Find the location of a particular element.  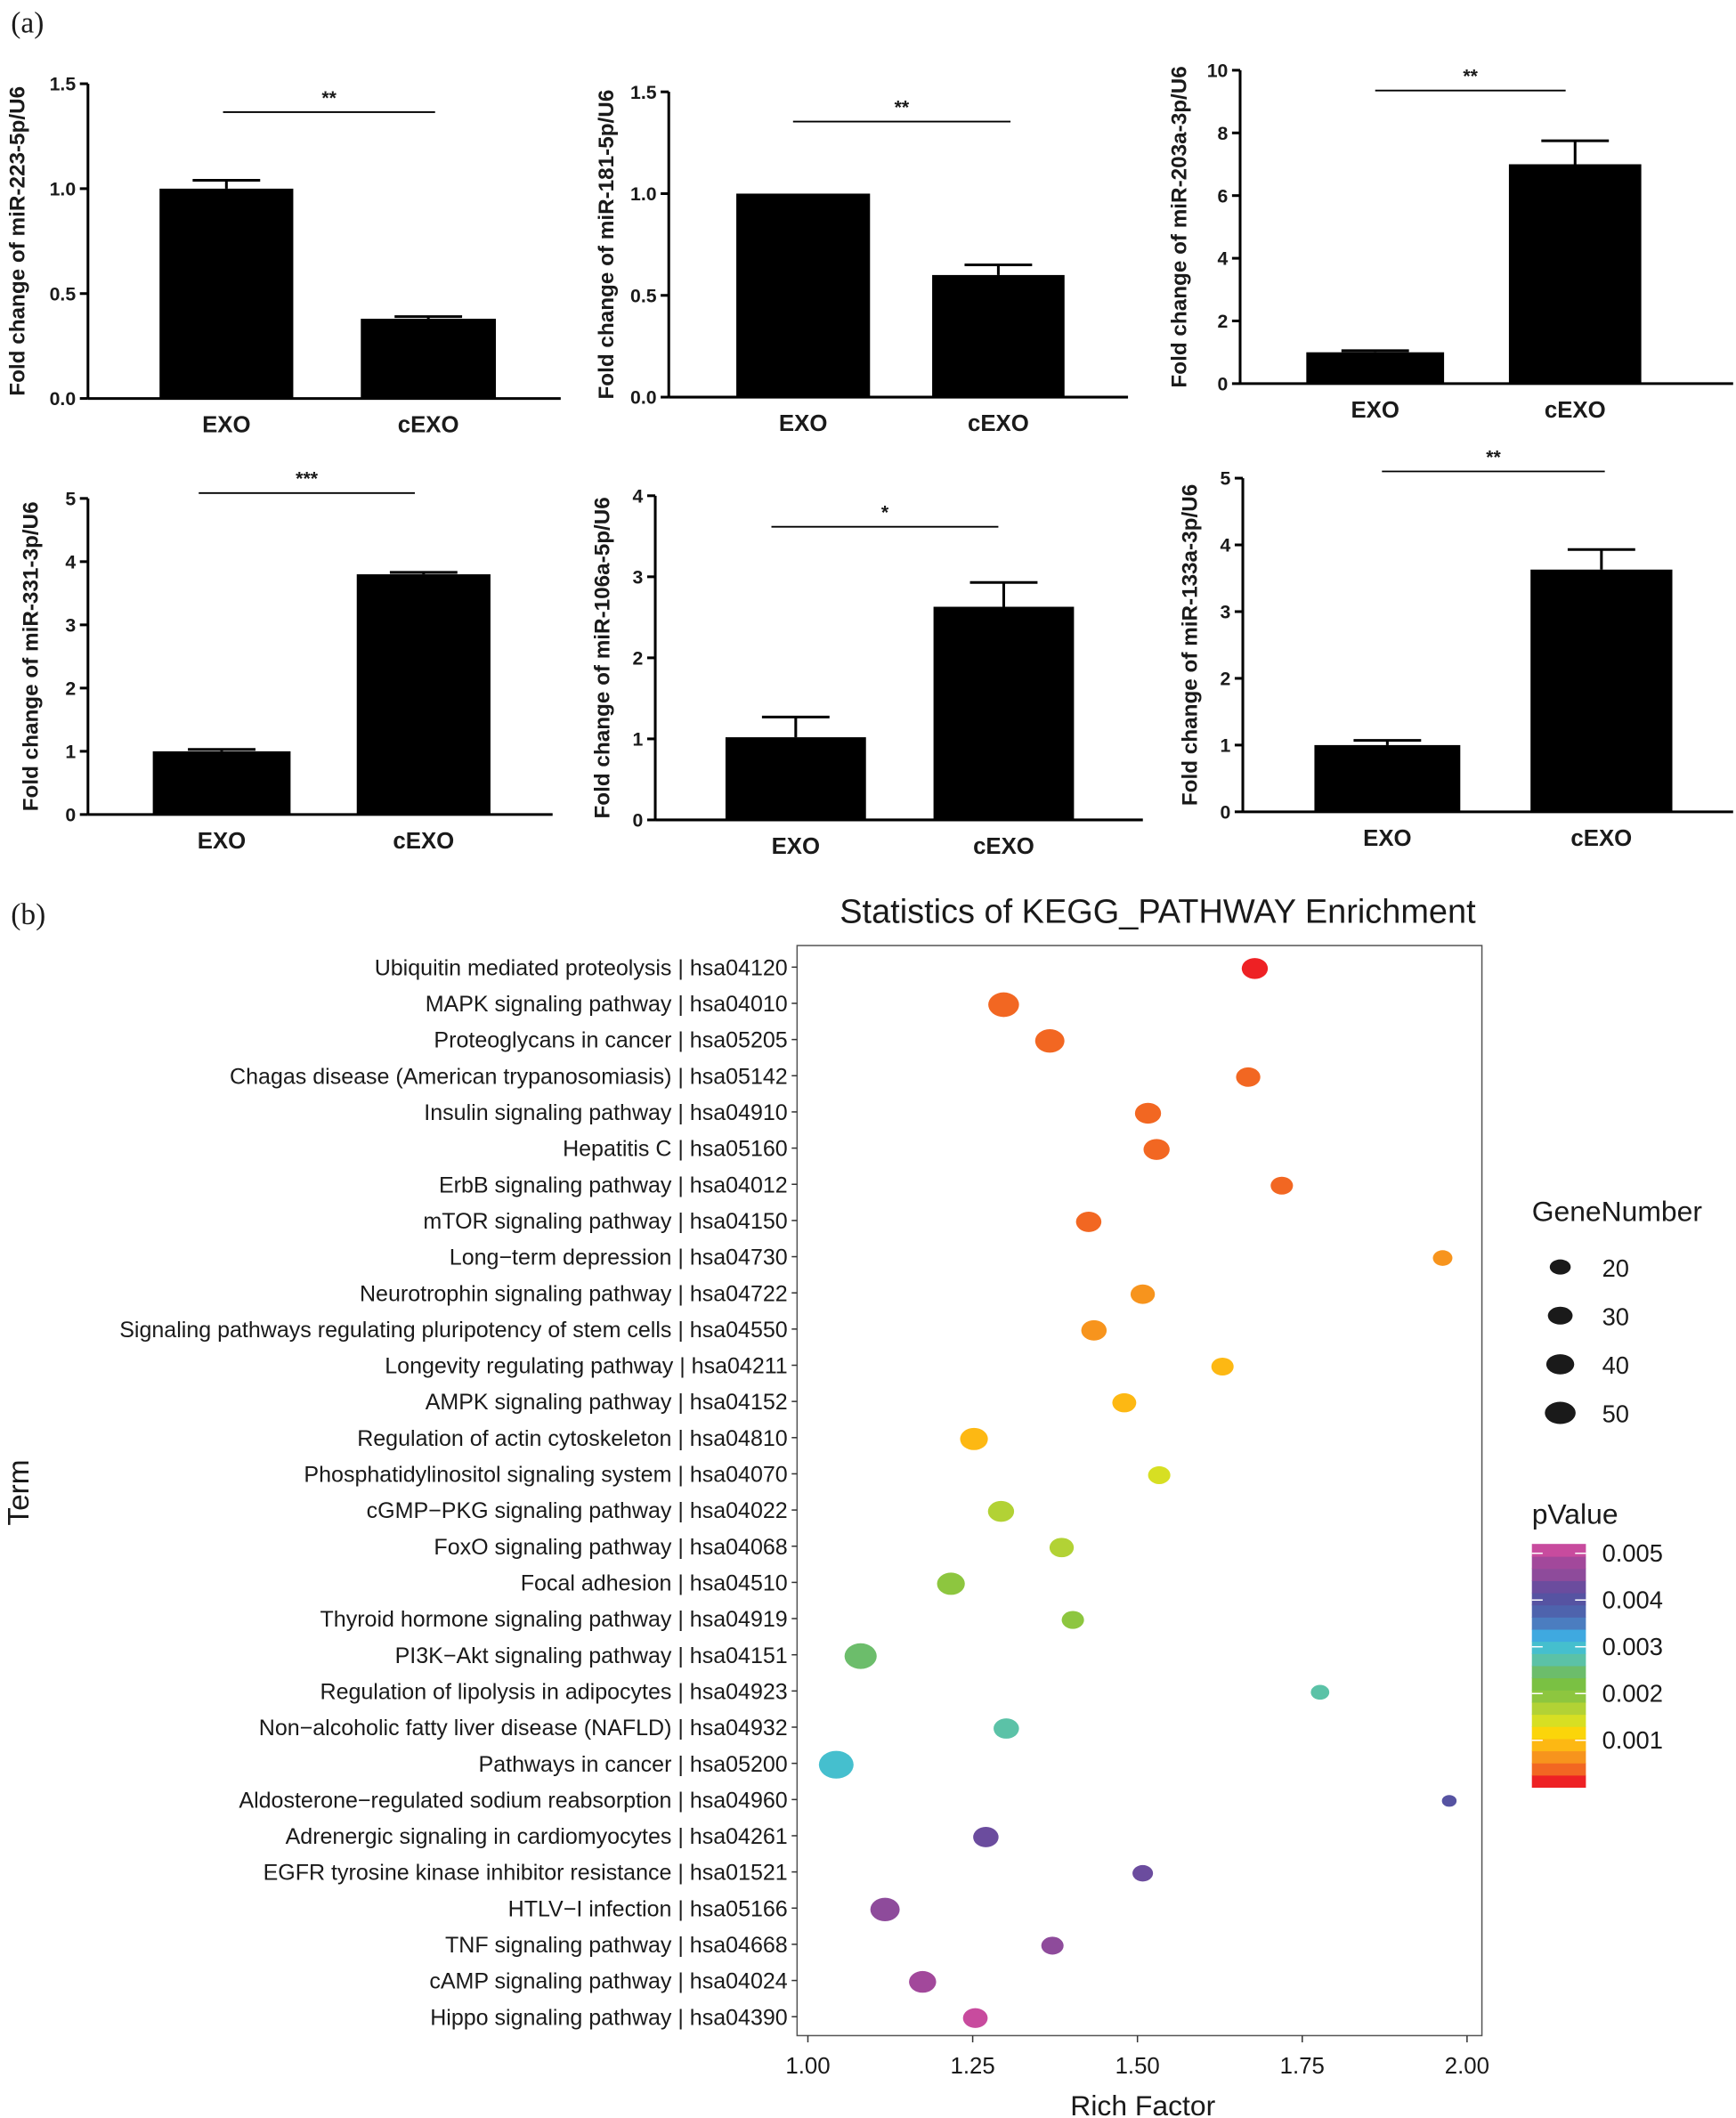

size-legend-title: GeneNumber is located at coordinates (1617, 1212).